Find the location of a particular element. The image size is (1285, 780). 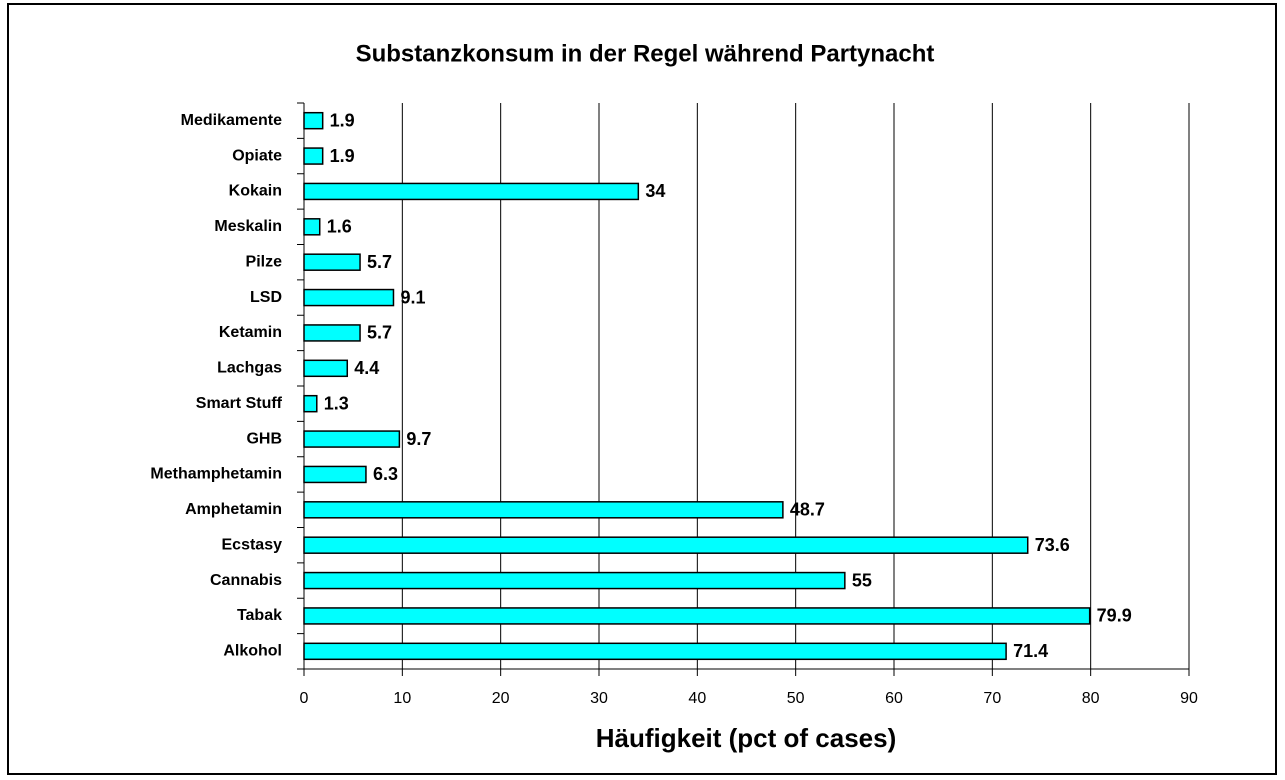

x-tick-label: 50 is located at coordinates (796, 698).